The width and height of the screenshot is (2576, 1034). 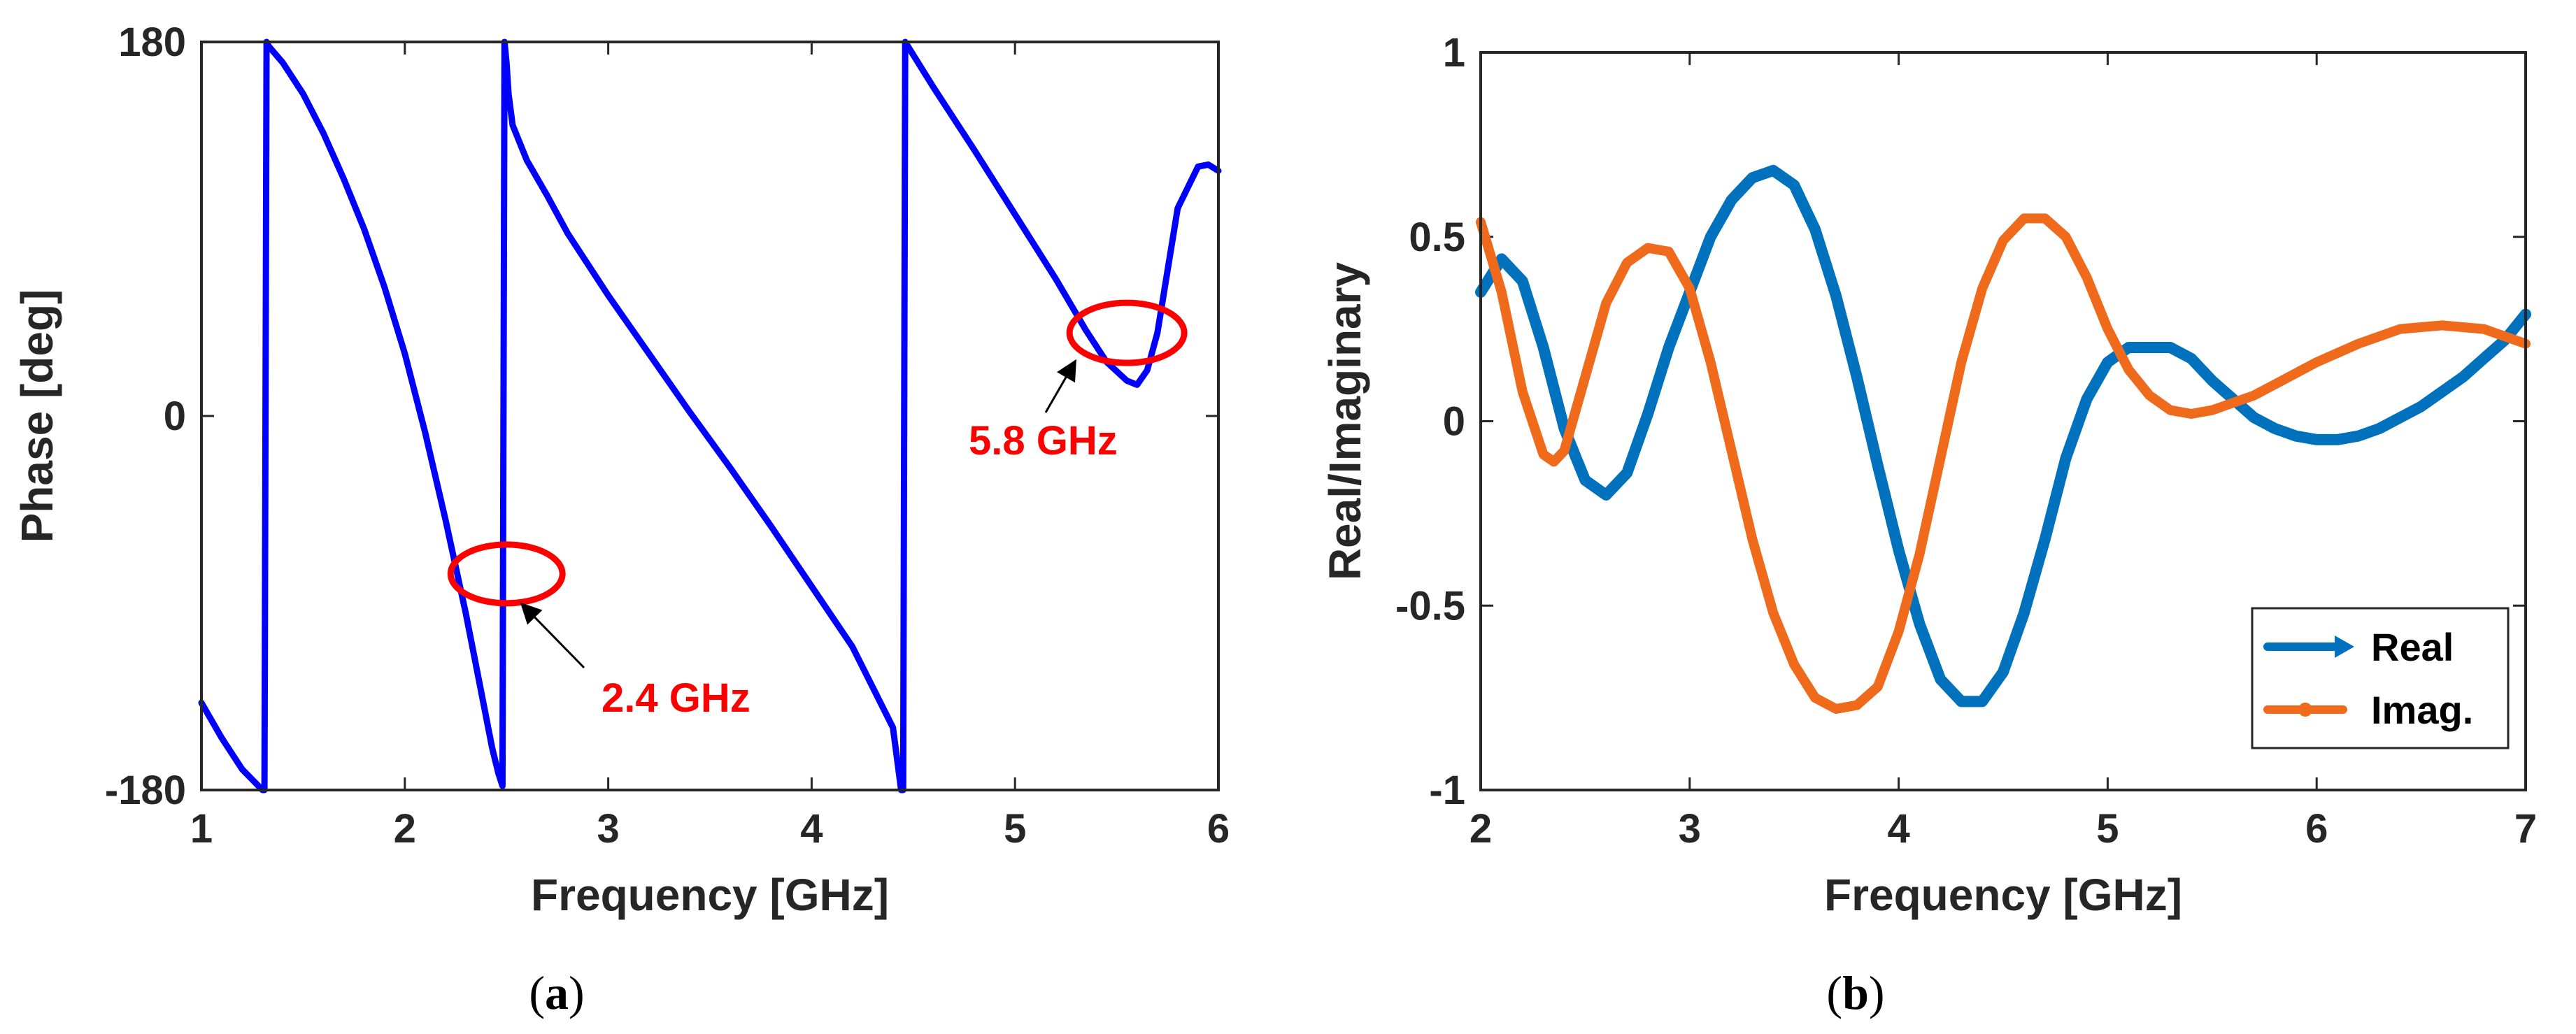 What do you see at coordinates (2422, 710) in the screenshot?
I see `legend-label-imag: Imag.` at bounding box center [2422, 710].